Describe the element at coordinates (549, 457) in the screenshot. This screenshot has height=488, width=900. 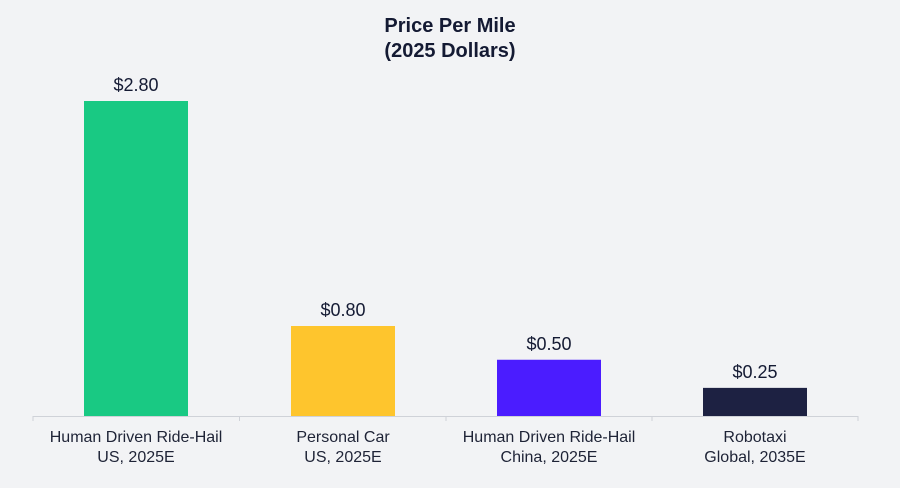
I see `x-tick-label-3-line-2: China, 2025E` at that location.